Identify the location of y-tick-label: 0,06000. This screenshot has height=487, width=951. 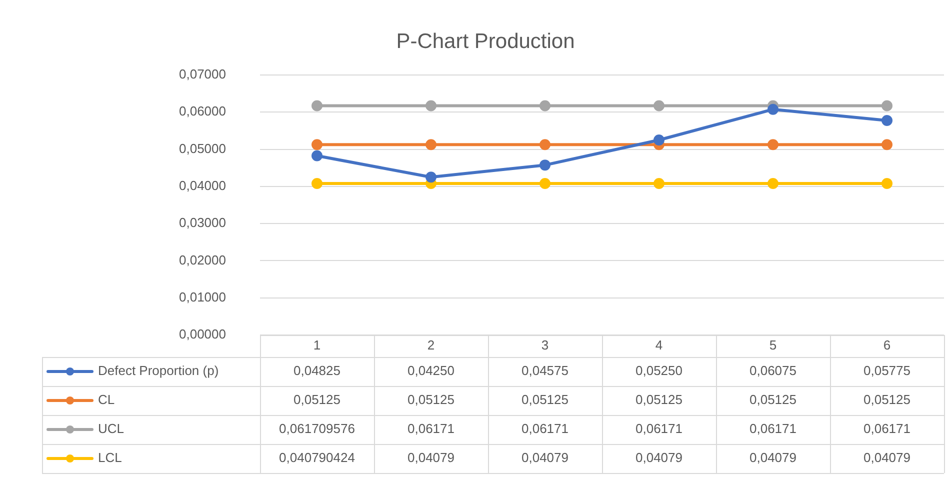
(202, 111).